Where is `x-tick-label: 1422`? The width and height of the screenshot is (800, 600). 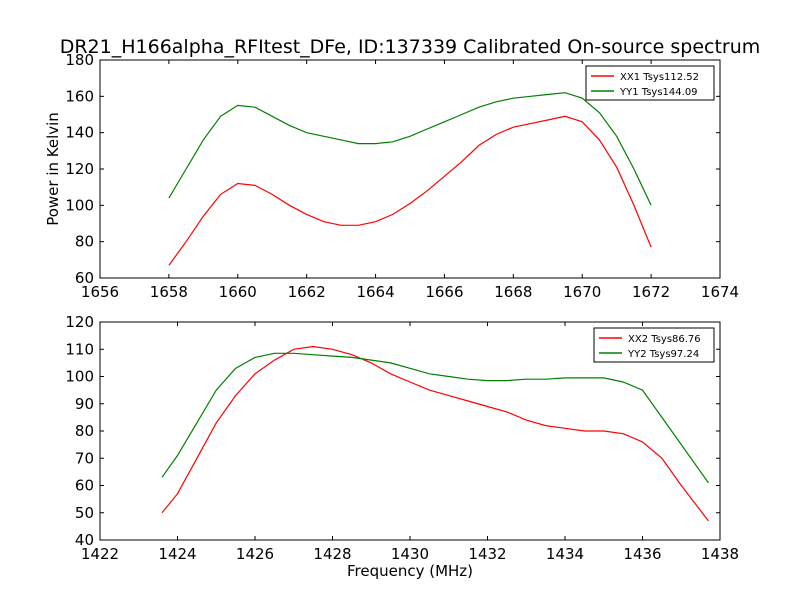 x-tick-label: 1422 is located at coordinates (100, 554).